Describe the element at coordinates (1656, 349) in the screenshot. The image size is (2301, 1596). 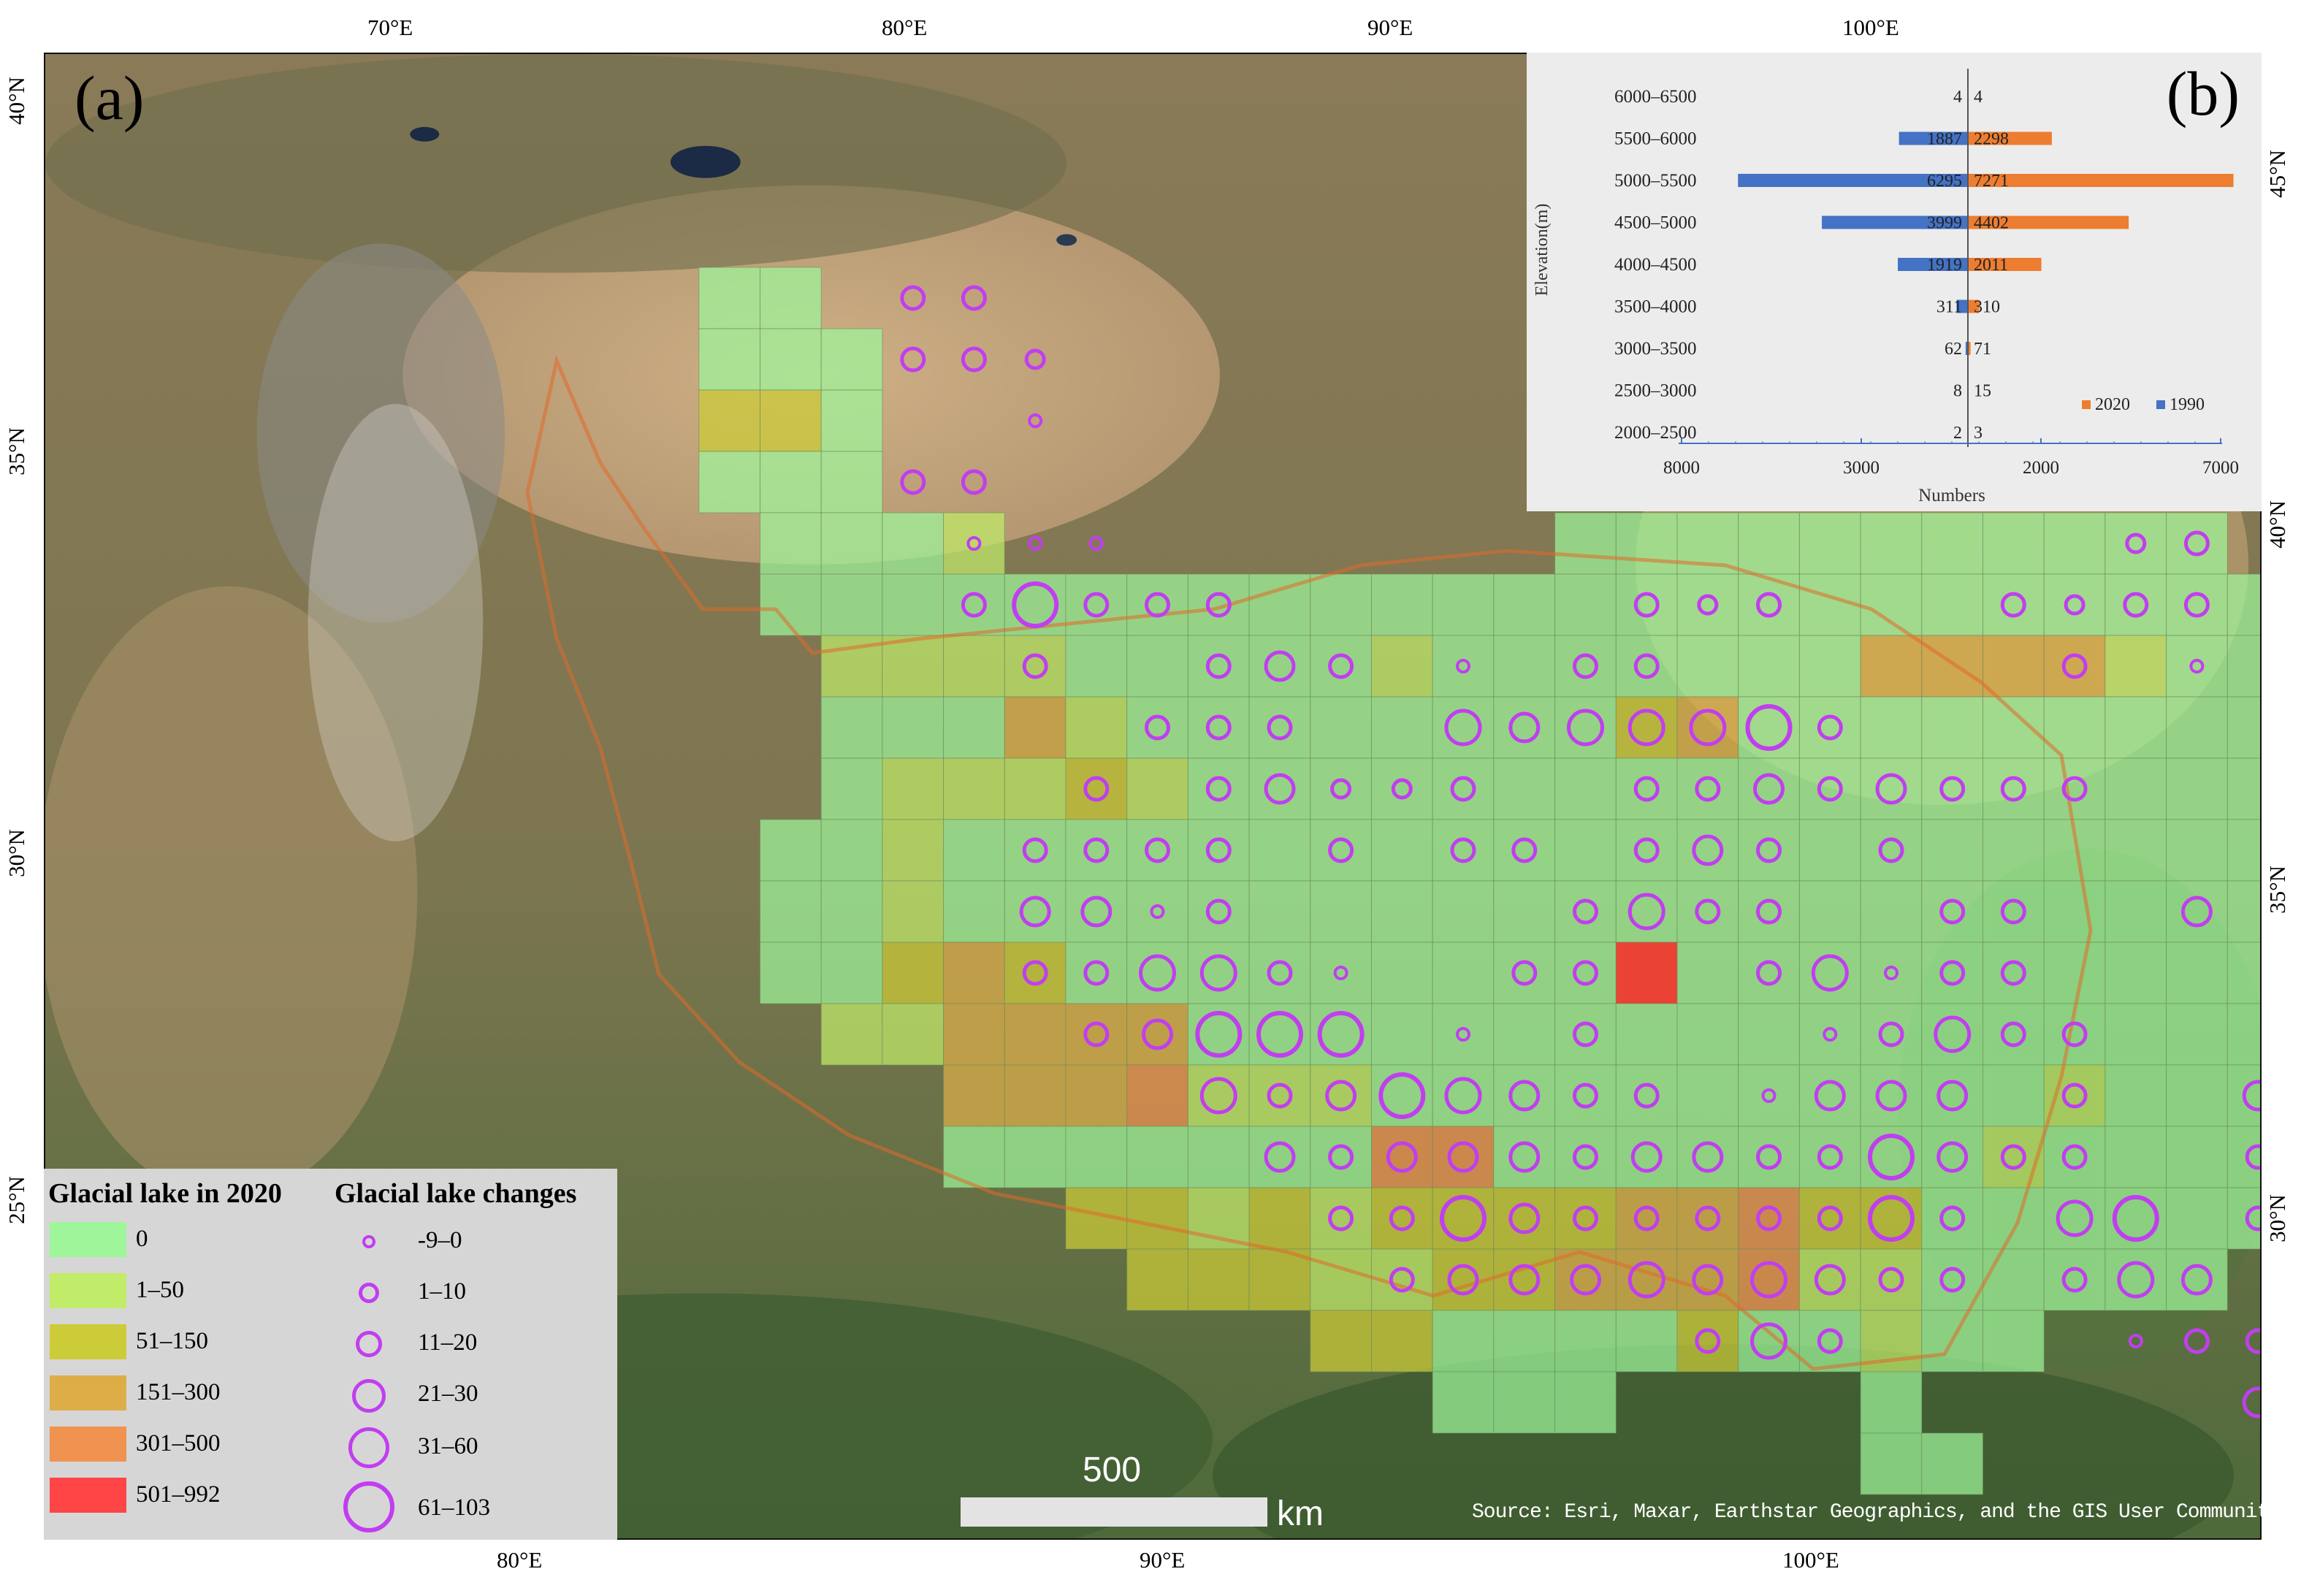
I see `chart-category-label: 3000–3500` at that location.